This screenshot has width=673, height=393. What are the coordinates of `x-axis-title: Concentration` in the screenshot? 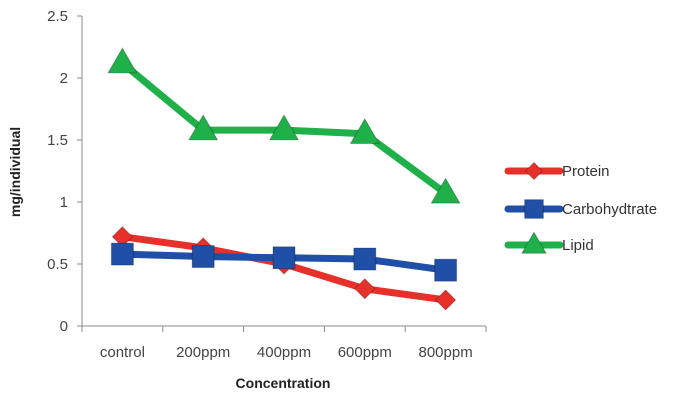 It's located at (283, 383).